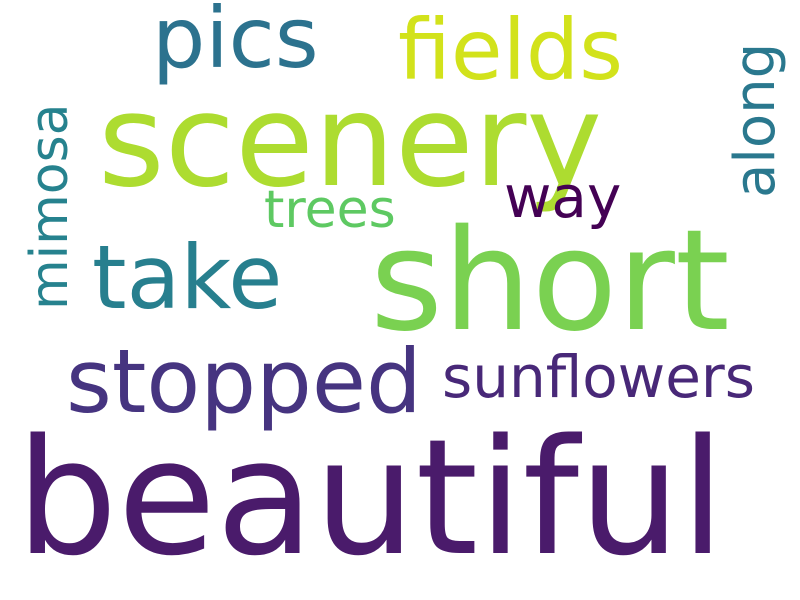  I want to click on word-stopped: stopped, so click(244, 381).